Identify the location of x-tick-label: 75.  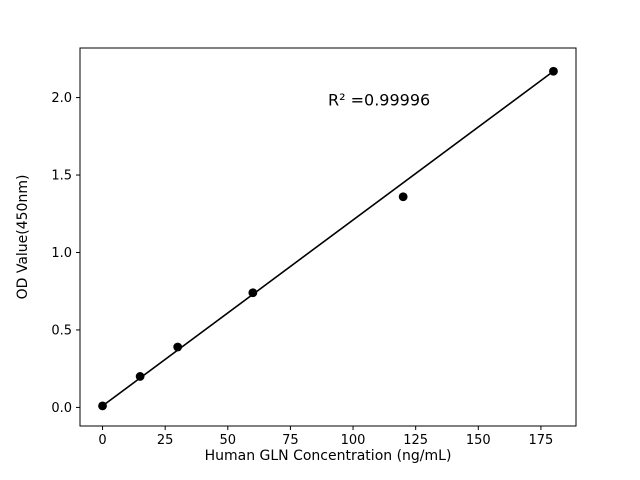
(290, 440).